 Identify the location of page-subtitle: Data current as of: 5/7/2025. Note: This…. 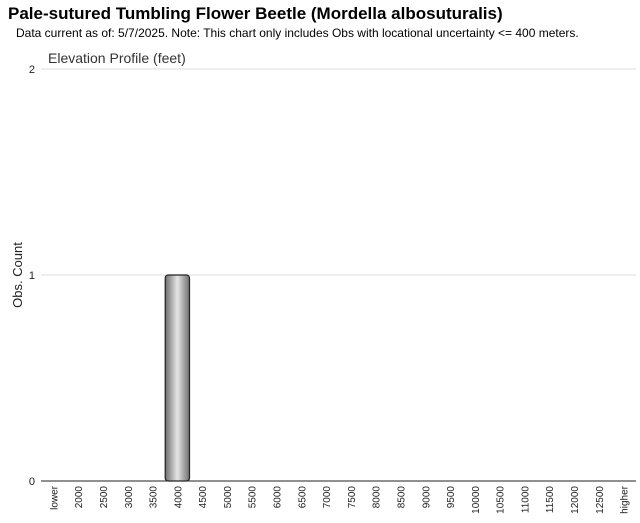
(297, 33).